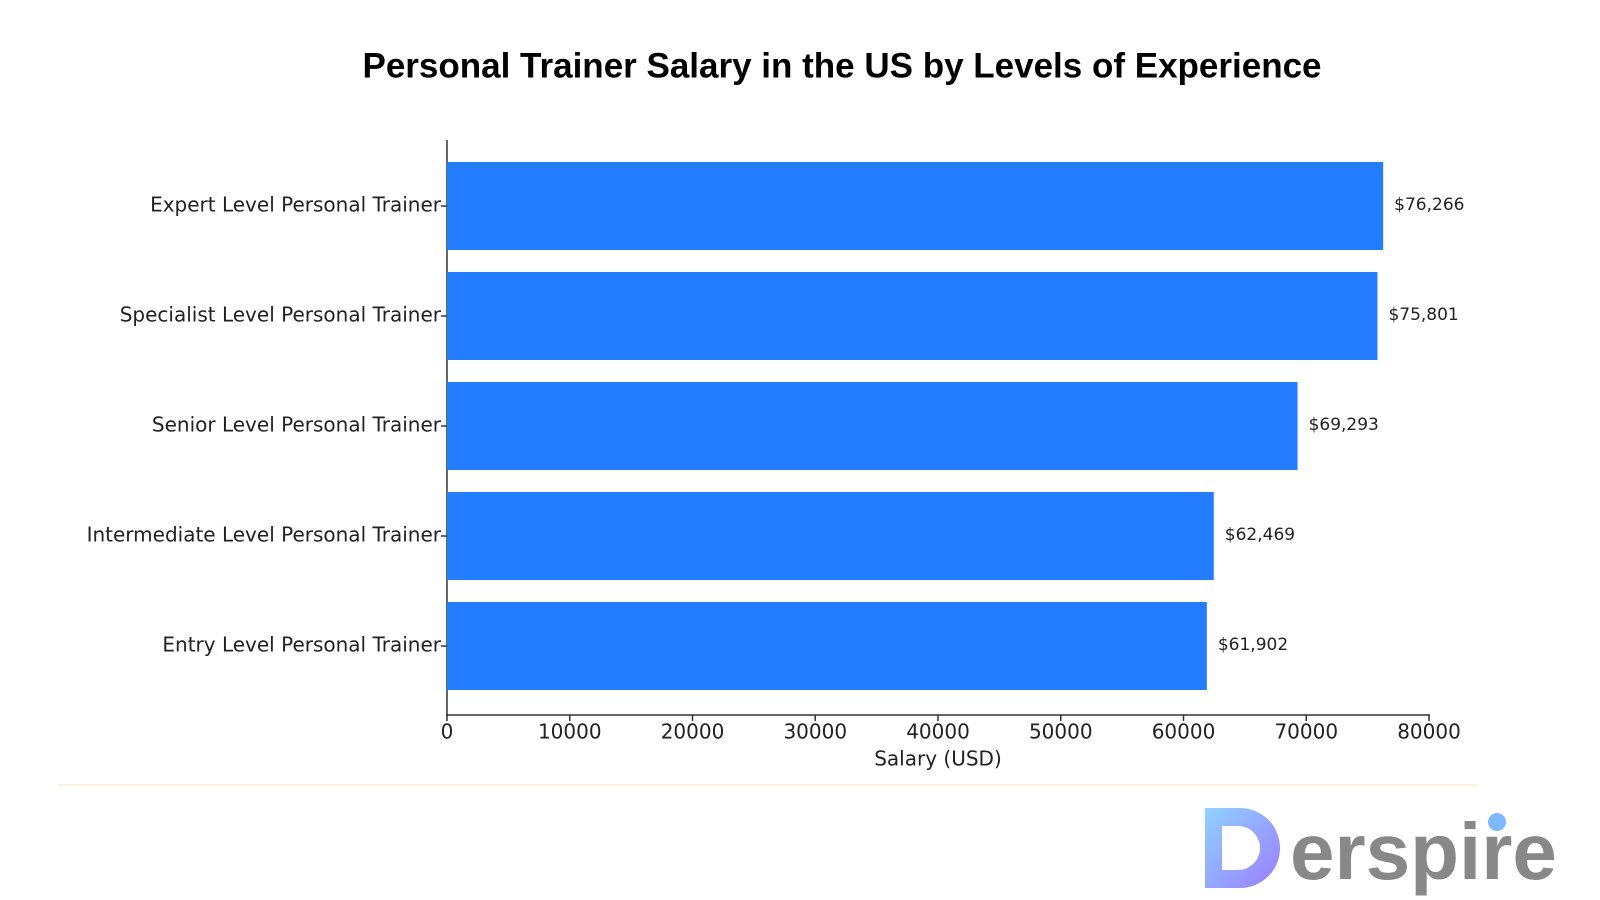 Image resolution: width=1600 pixels, height=900 pixels. Describe the element at coordinates (1184, 732) in the screenshot. I see `x-tick-label: 60000` at that location.